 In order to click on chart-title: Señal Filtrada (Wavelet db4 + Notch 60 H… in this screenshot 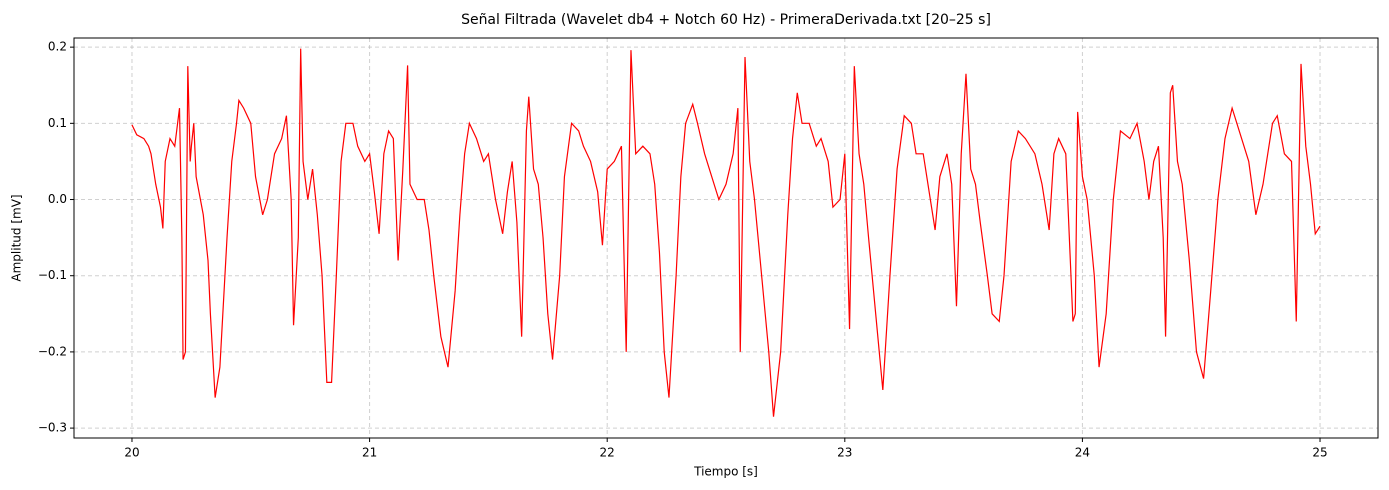, I will do `click(726, 20)`.